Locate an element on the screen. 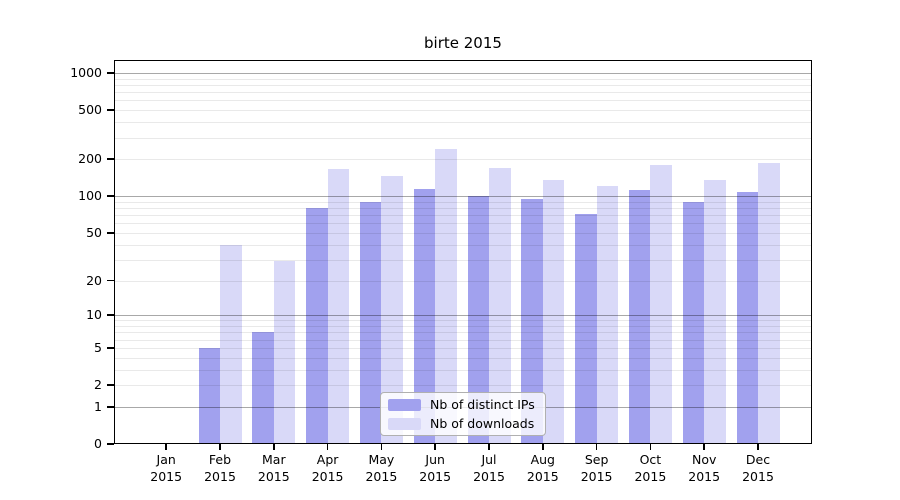  bar-distinct-ips-sep is located at coordinates (586, 328).